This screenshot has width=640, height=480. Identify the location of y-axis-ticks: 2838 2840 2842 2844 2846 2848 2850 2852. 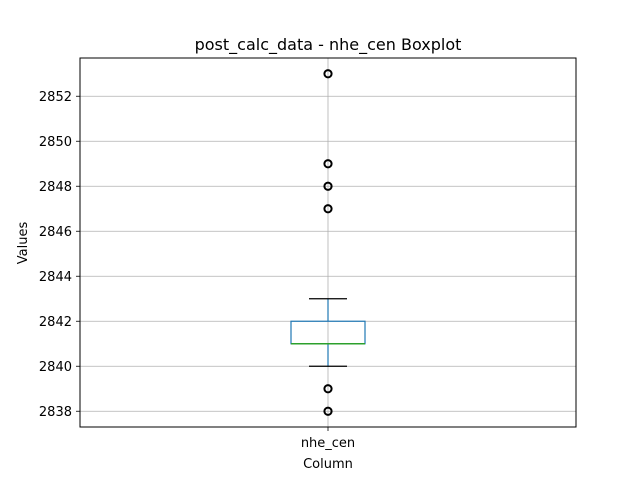
(59, 255).